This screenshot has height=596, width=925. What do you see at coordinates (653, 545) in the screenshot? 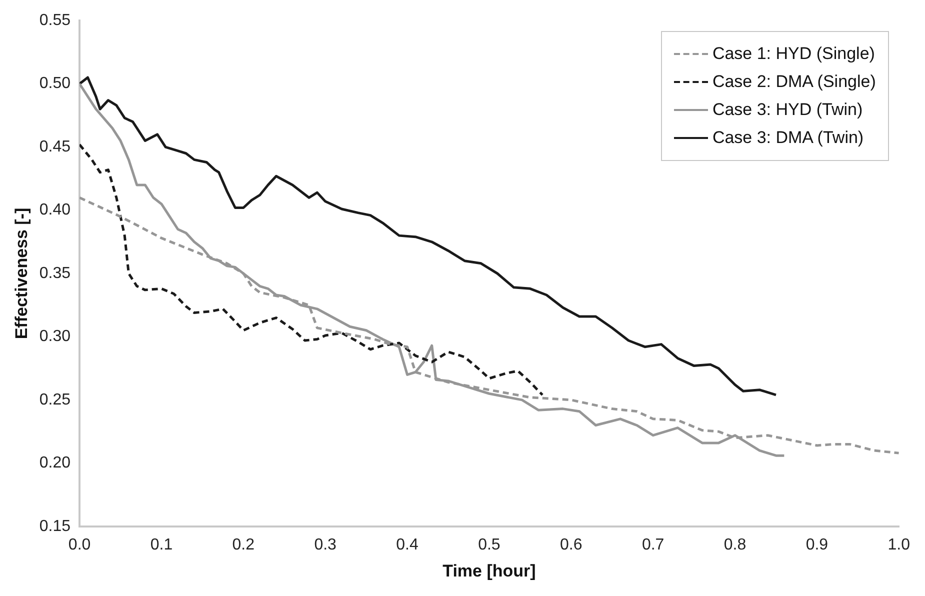
I see `x-tick-label: 0.7` at bounding box center [653, 545].